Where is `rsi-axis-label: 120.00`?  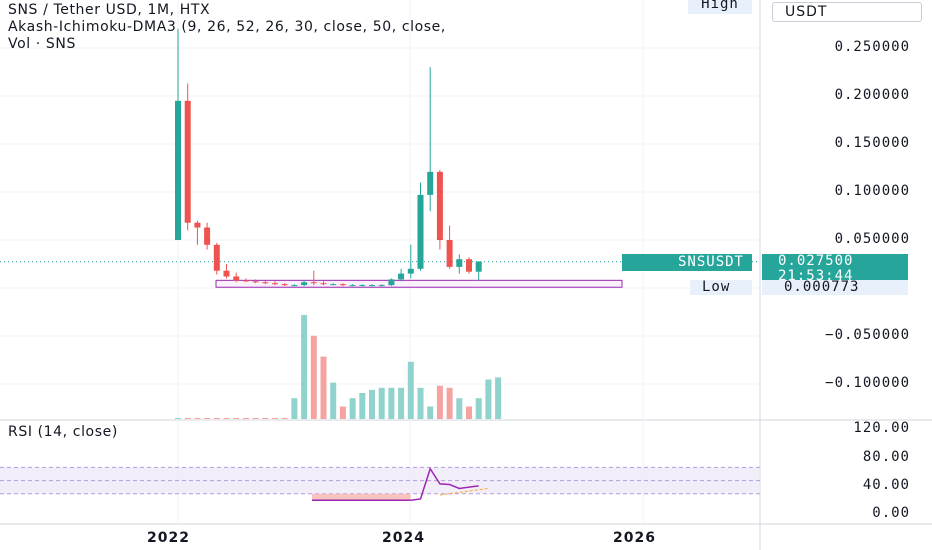
rsi-axis-label: 120.00 is located at coordinates (881, 428).